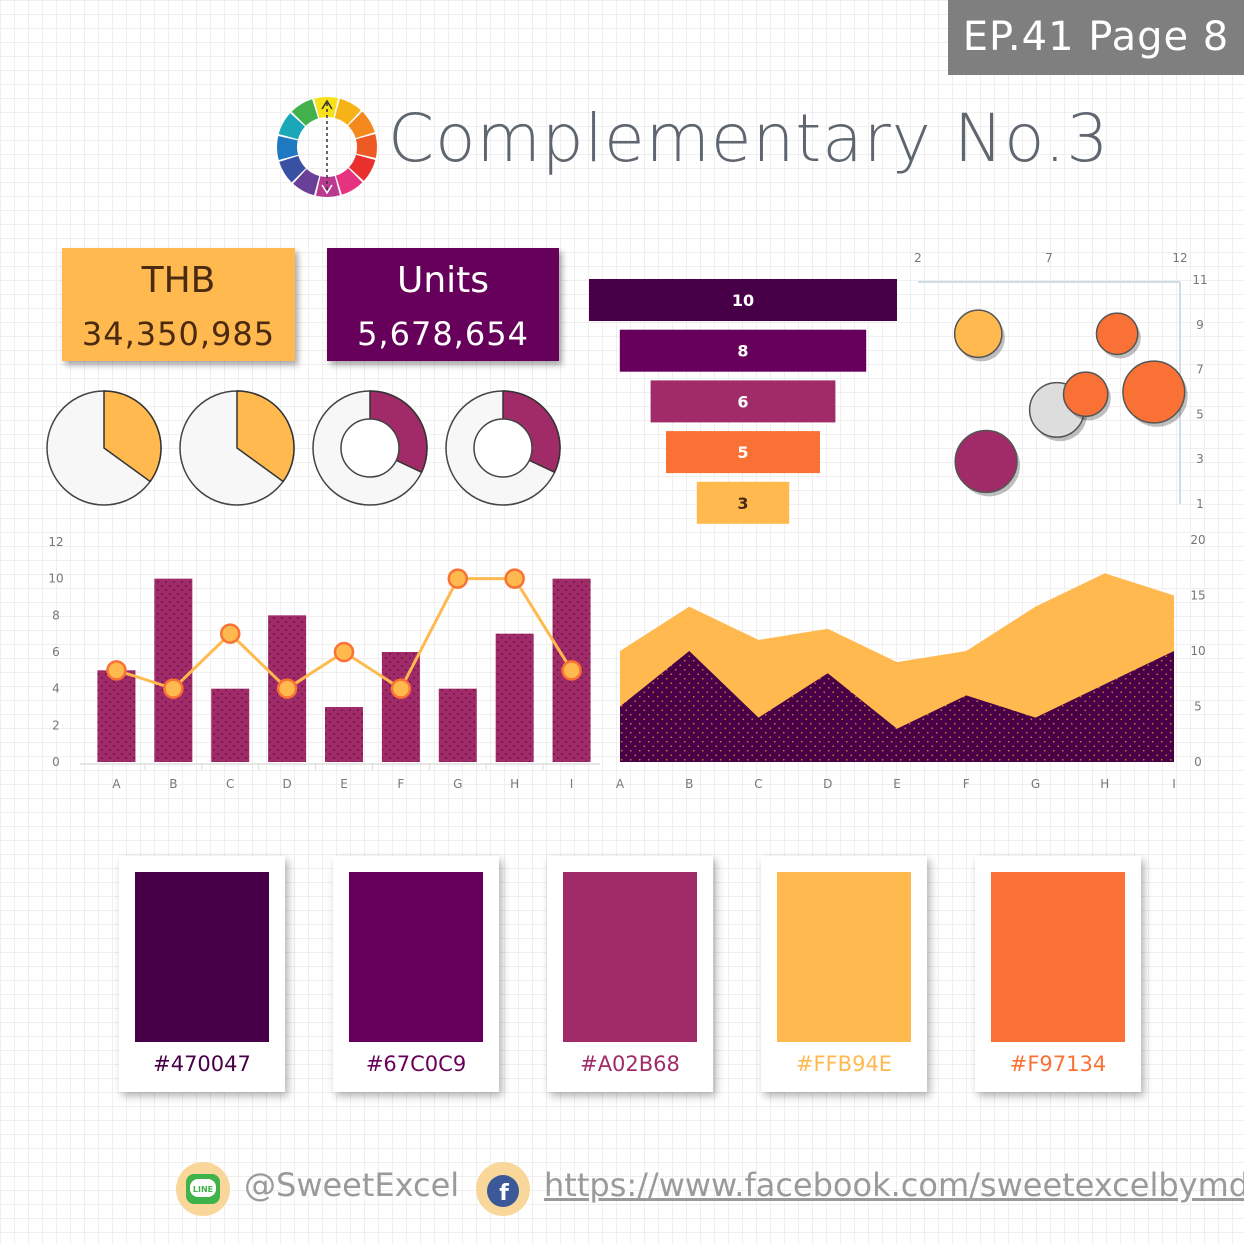 The image size is (1244, 1244). I want to click on kpi-label-thb: THB, so click(178, 280).